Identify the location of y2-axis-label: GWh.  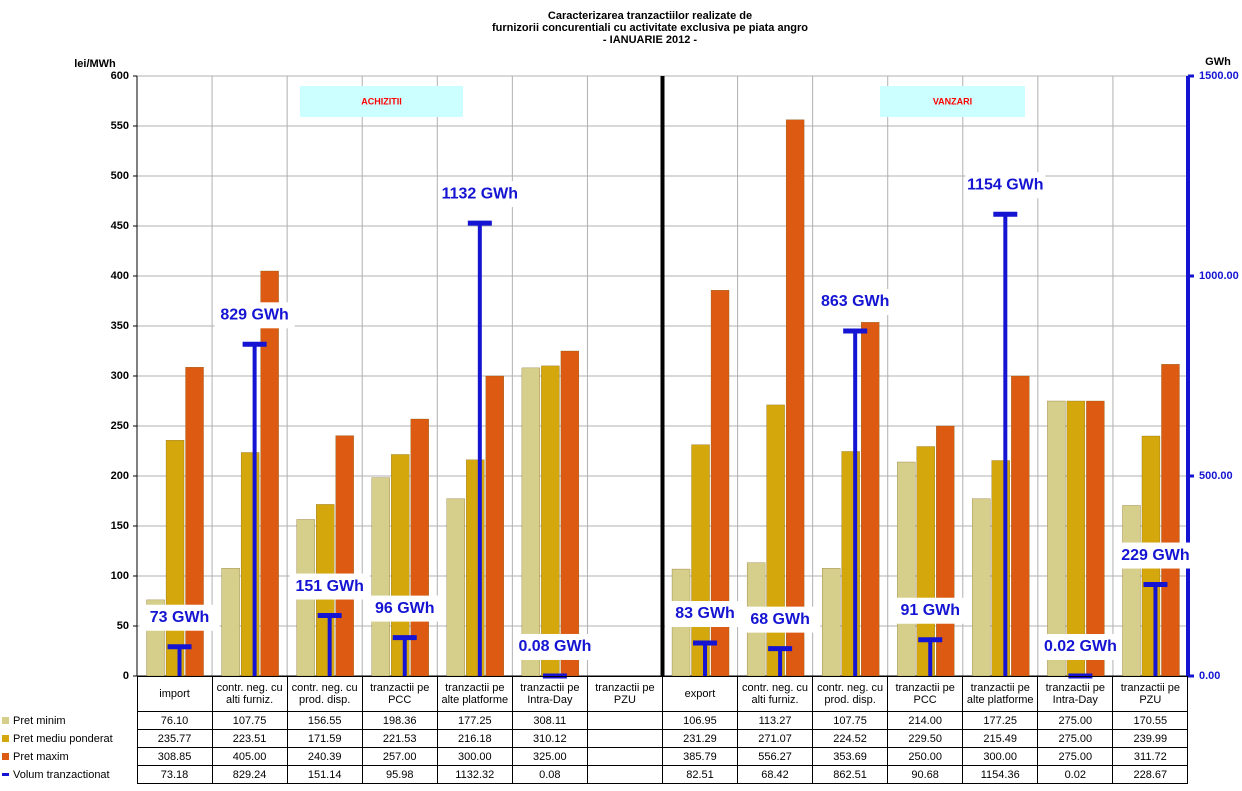
(1218, 62).